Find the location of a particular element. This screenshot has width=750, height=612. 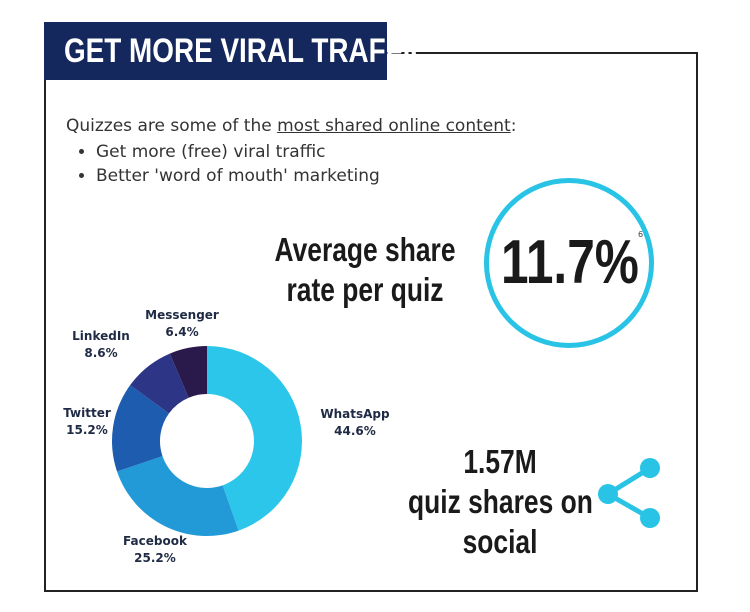

slice-label-value: 15.2% is located at coordinates (87, 430).